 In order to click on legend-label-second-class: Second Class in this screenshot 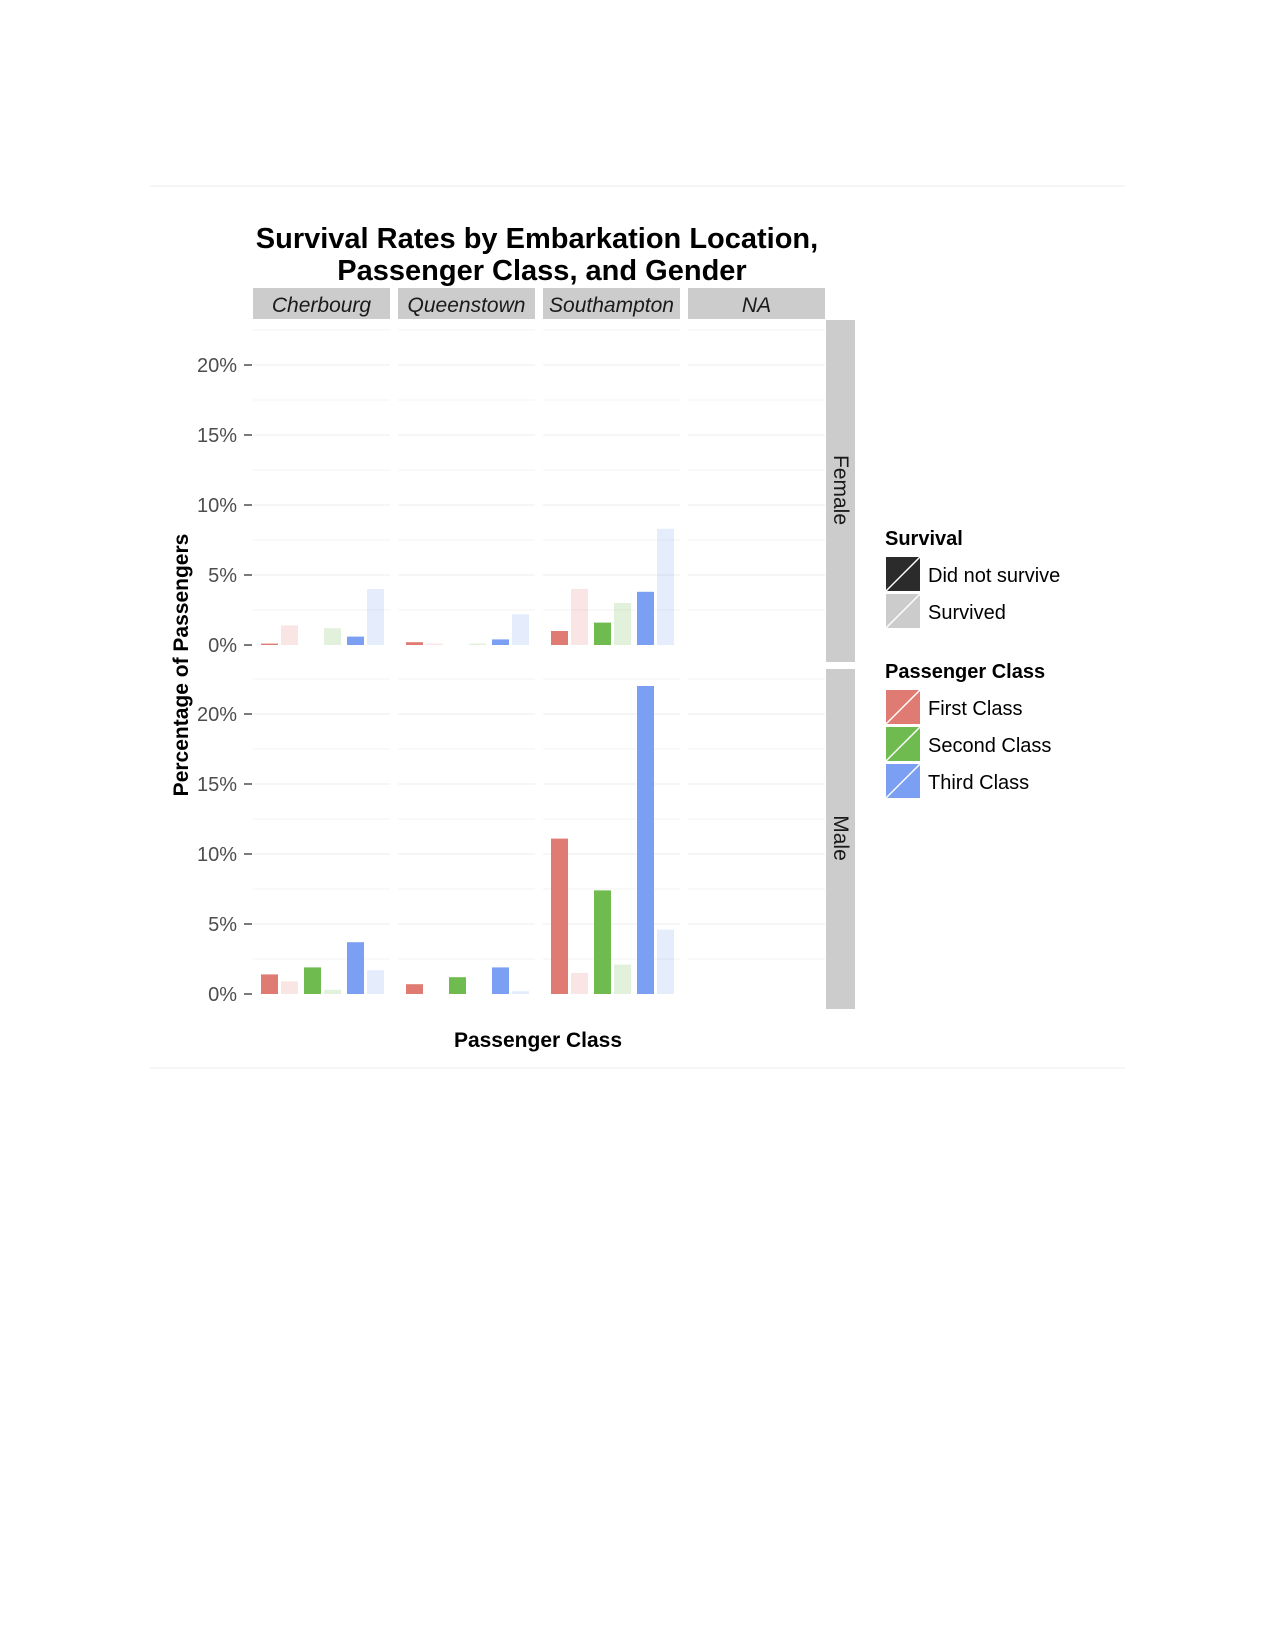, I will do `click(989, 746)`.